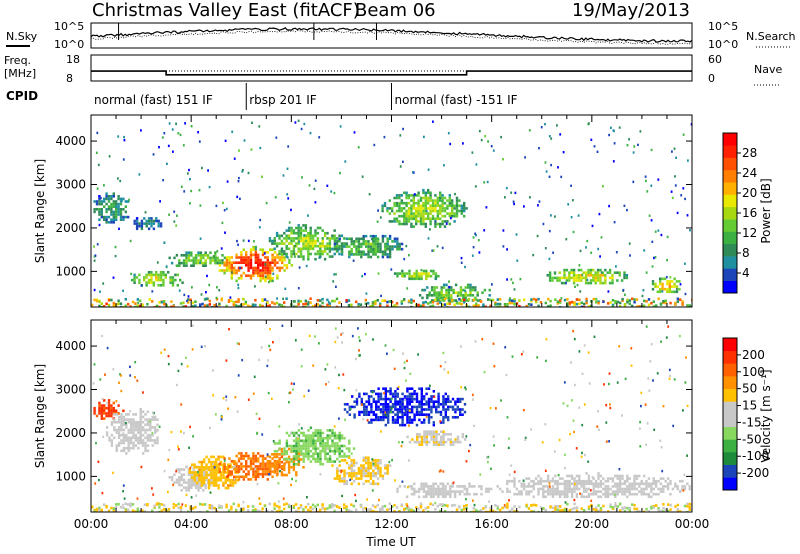 Image resolution: width=800 pixels, height=554 pixels. I want to click on date-label: 19/May/2013, so click(631, 10).